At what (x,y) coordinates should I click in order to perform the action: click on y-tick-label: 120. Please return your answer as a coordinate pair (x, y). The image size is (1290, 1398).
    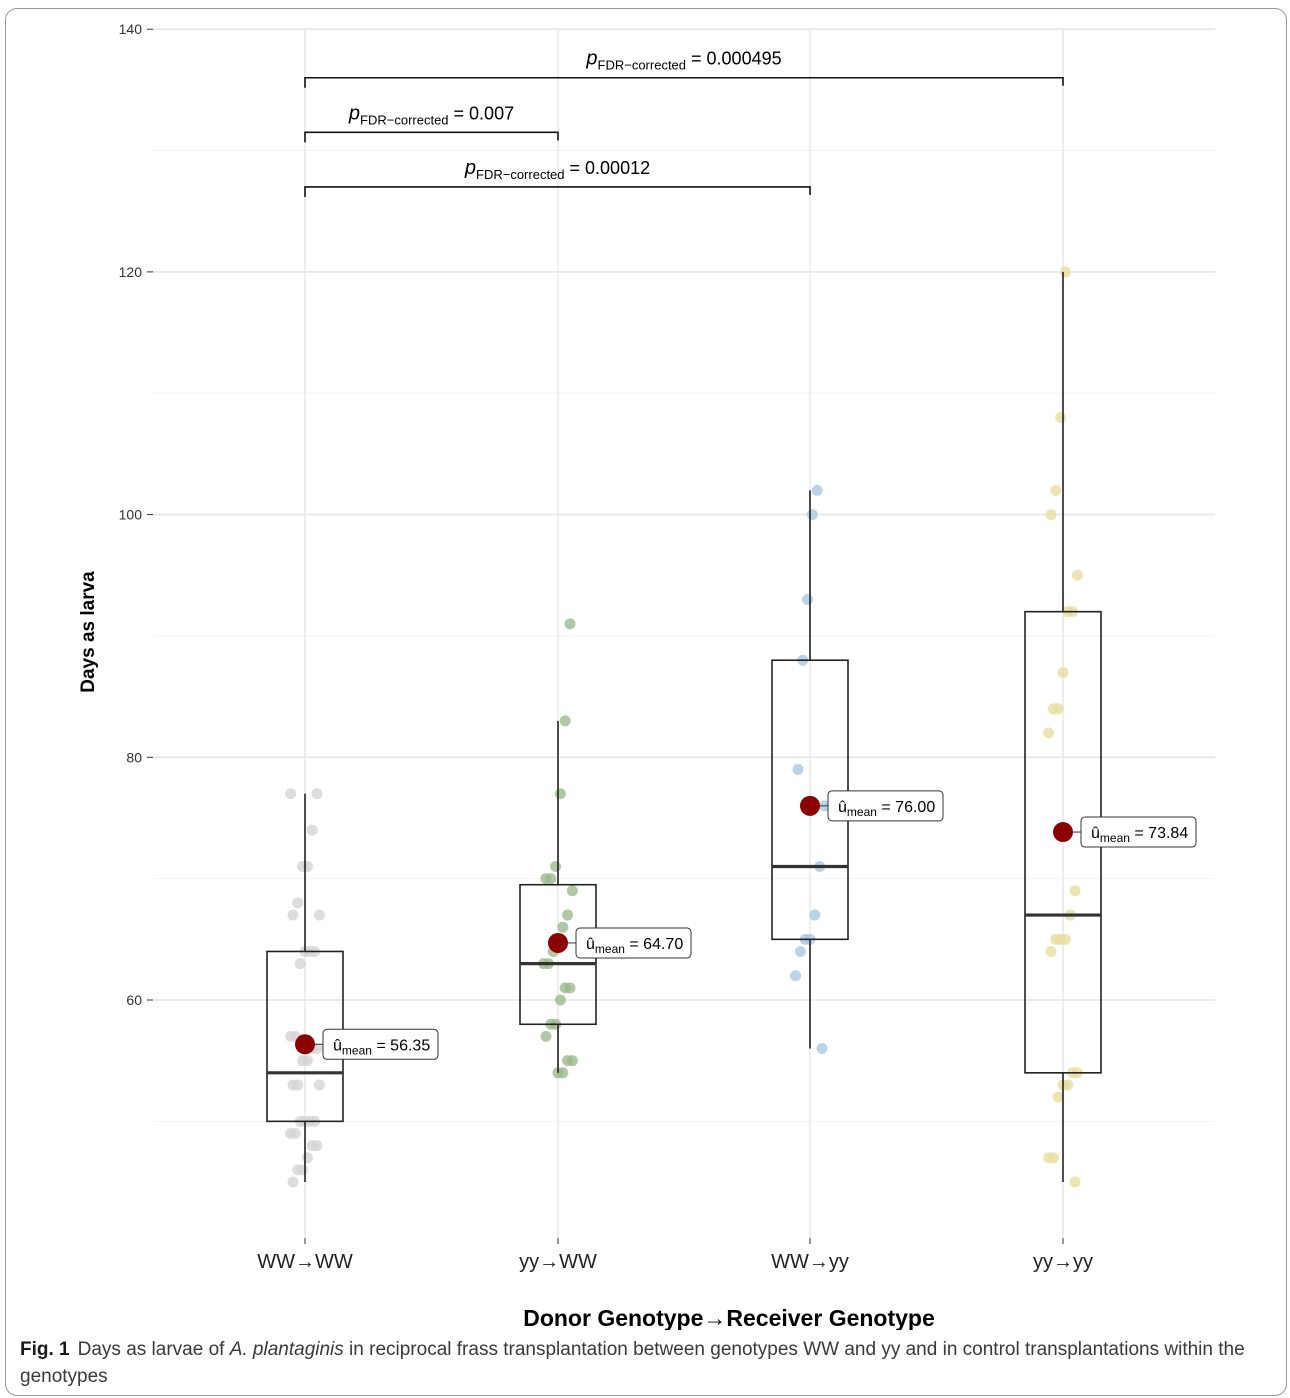
    Looking at the image, I should click on (131, 272).